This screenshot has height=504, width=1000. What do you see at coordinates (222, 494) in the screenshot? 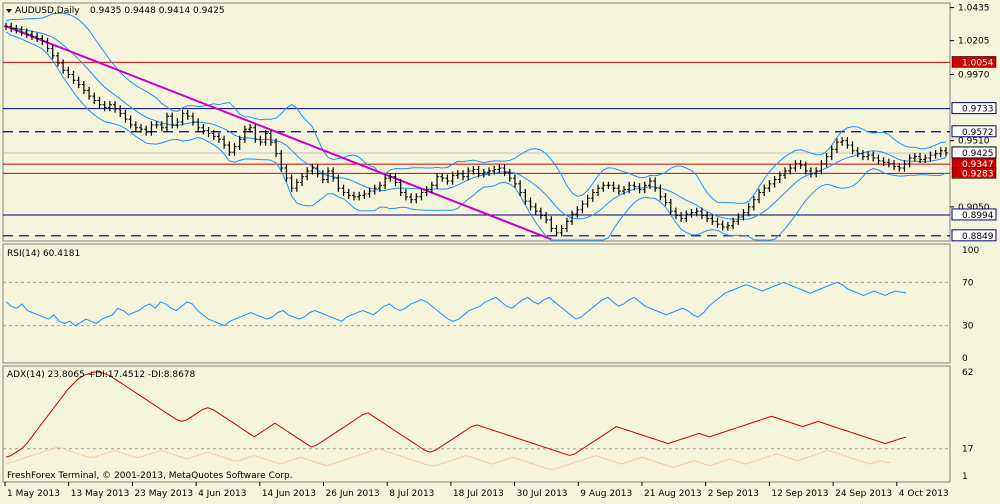
I see `time-tick-label: 4 Jun 2013` at bounding box center [222, 494].